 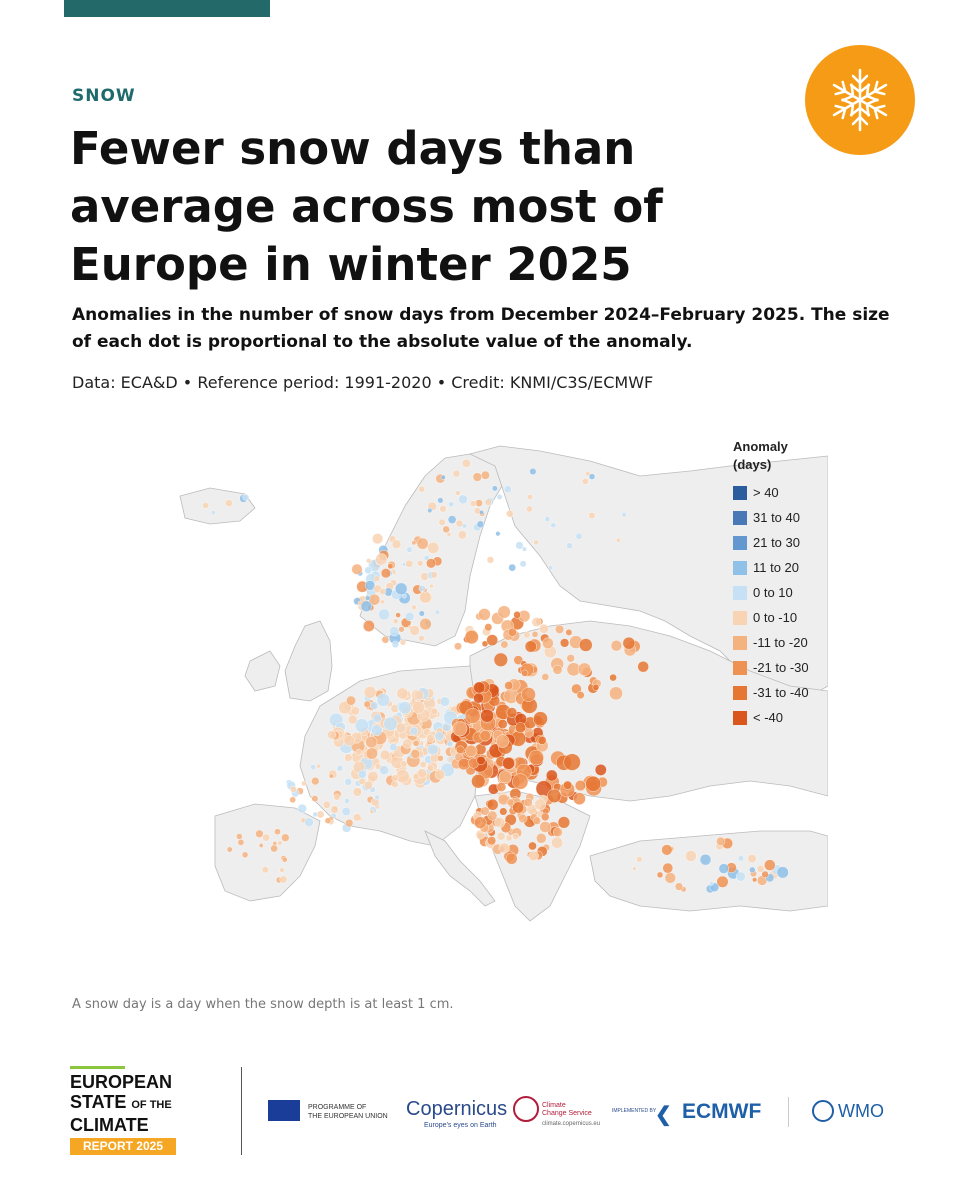 I want to click on category-label: SNOW, so click(x=104, y=96).